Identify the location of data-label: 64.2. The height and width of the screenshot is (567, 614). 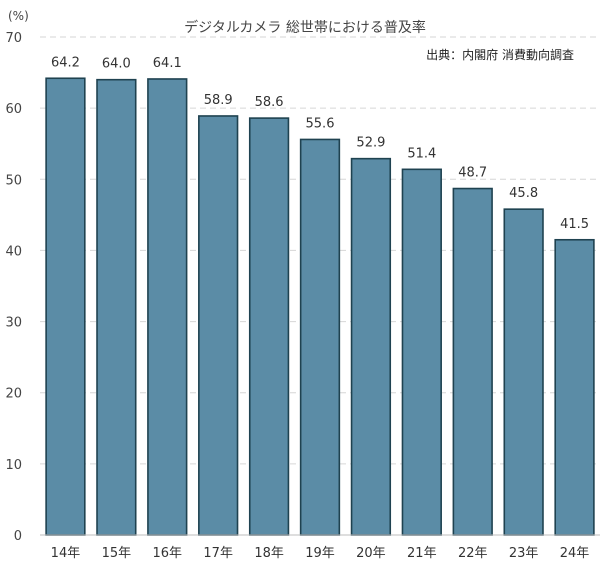
(65, 62).